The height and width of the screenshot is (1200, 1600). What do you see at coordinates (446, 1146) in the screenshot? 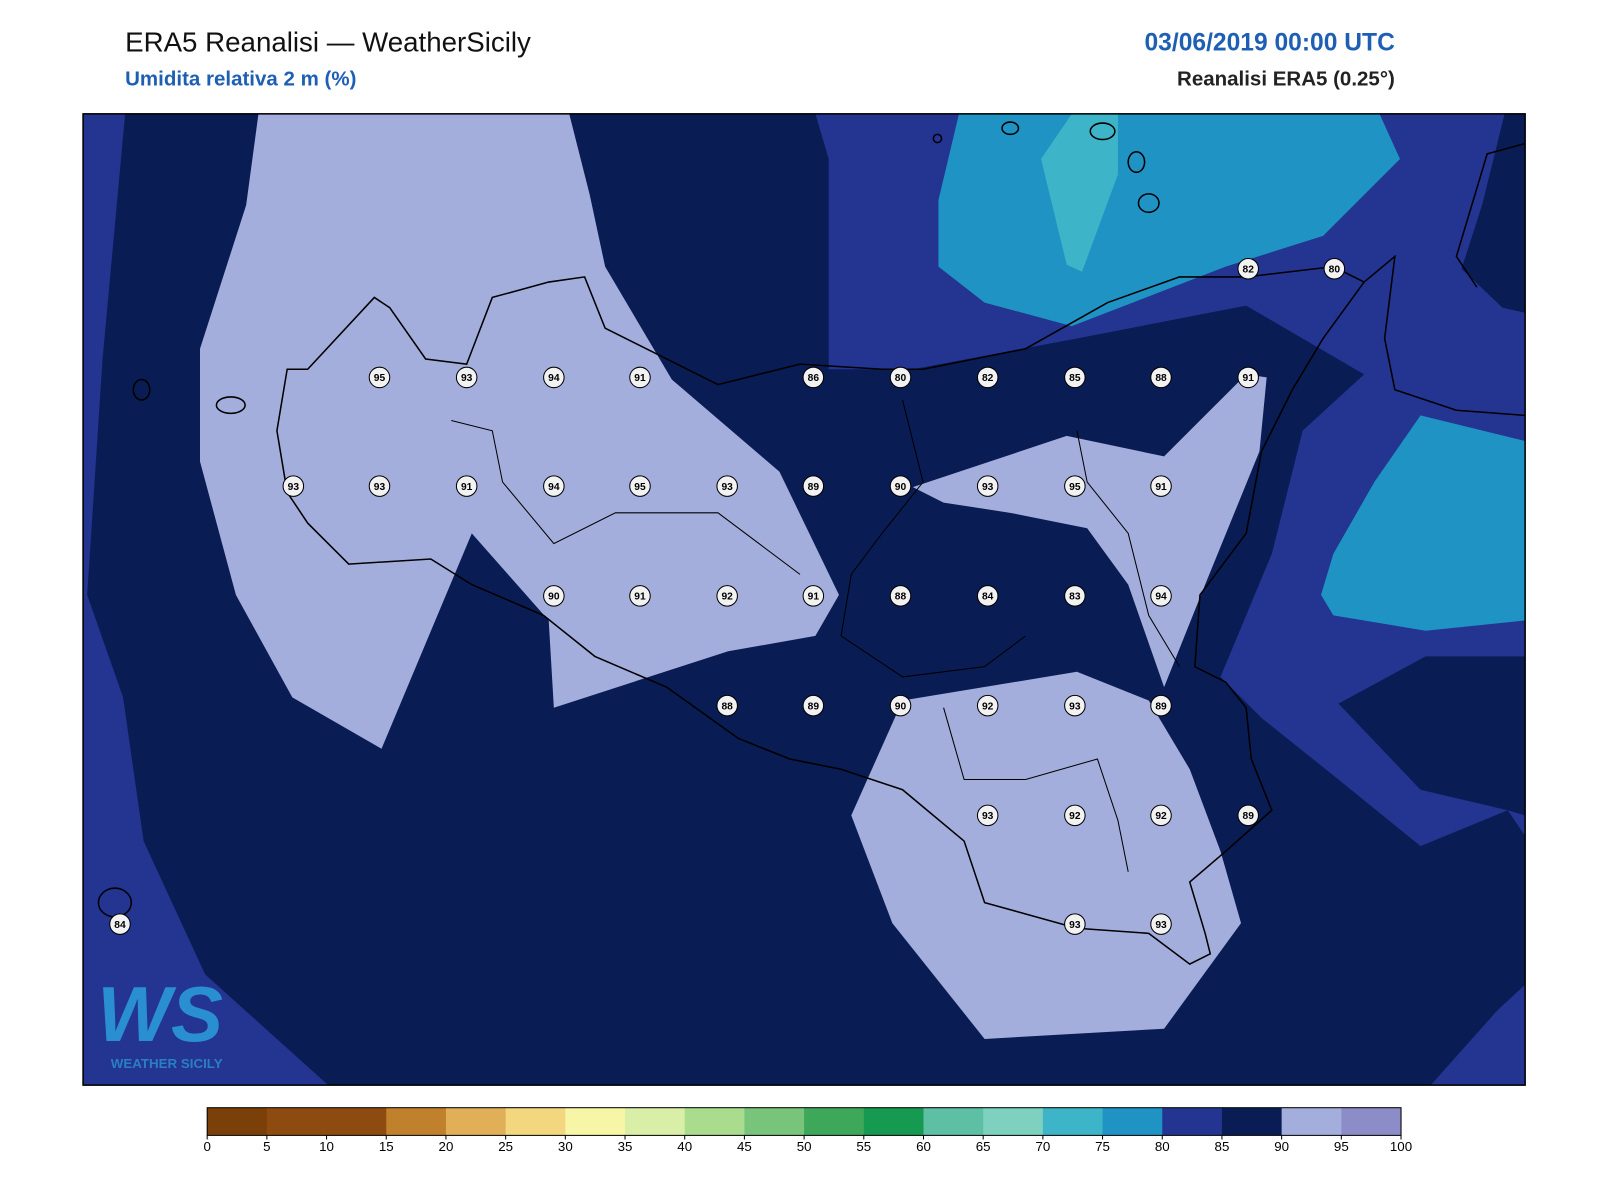
I see `colorbar-tick-label: 20` at bounding box center [446, 1146].